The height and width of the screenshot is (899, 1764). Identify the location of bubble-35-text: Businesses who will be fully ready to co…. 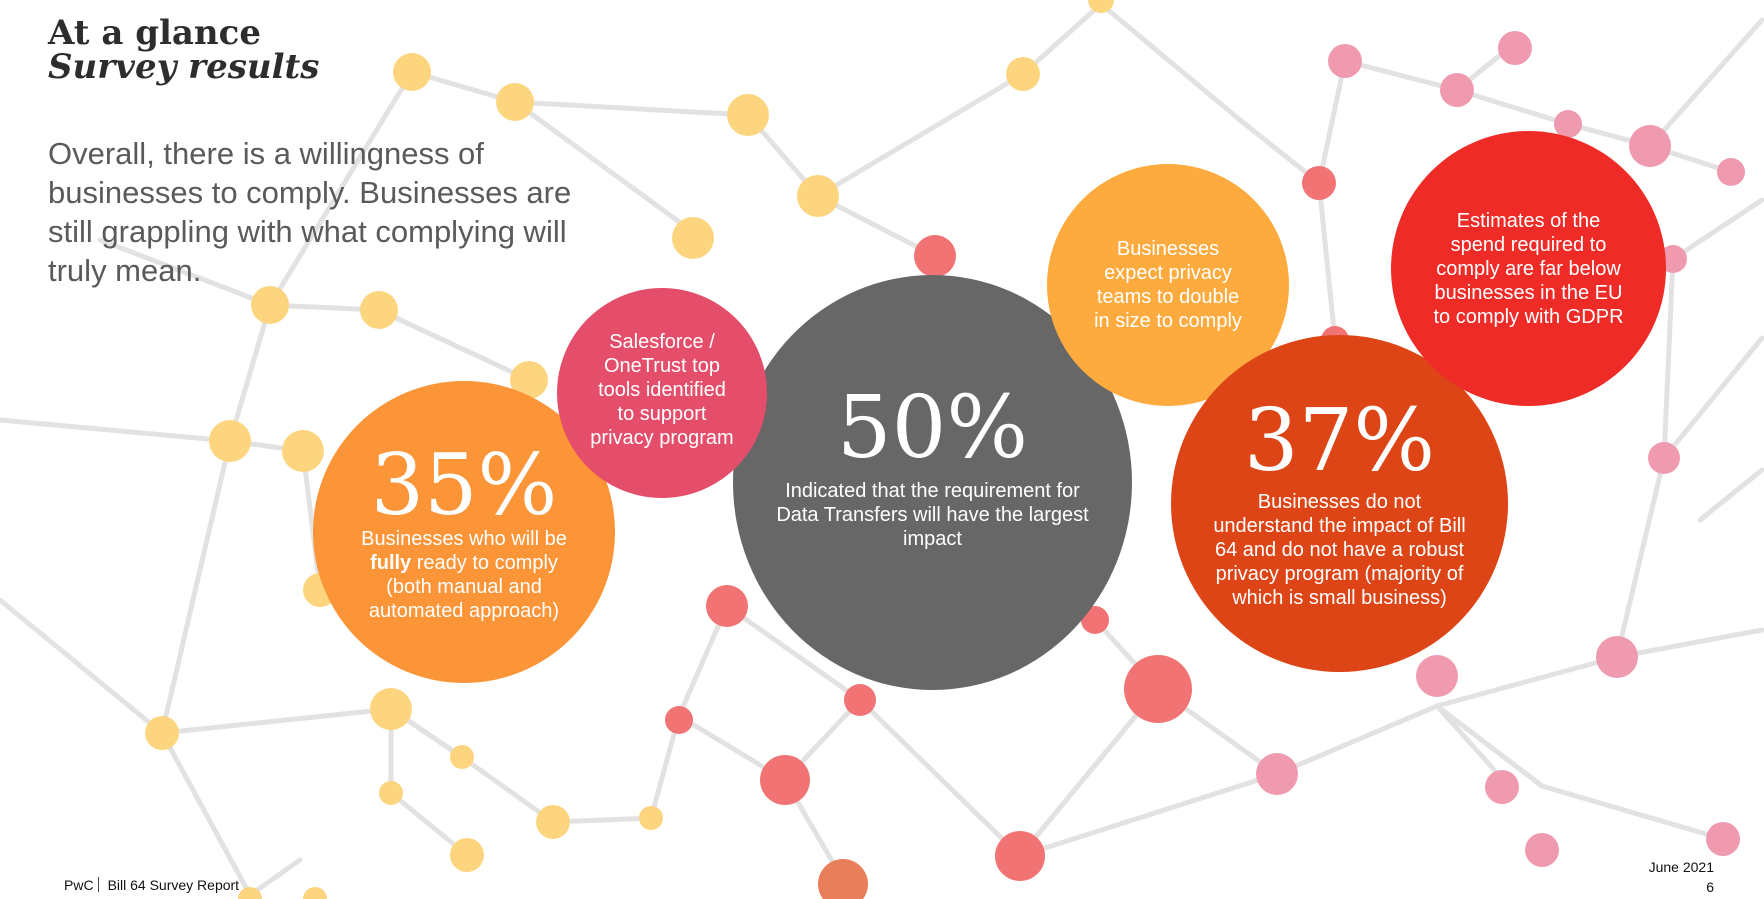
(464, 575).